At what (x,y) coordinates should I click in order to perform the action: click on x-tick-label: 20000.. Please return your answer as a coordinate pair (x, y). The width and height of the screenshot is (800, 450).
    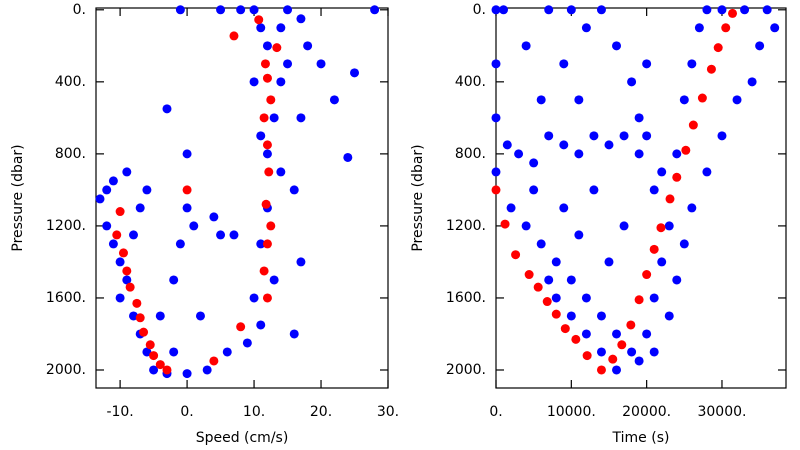
    Looking at the image, I should click on (646, 412).